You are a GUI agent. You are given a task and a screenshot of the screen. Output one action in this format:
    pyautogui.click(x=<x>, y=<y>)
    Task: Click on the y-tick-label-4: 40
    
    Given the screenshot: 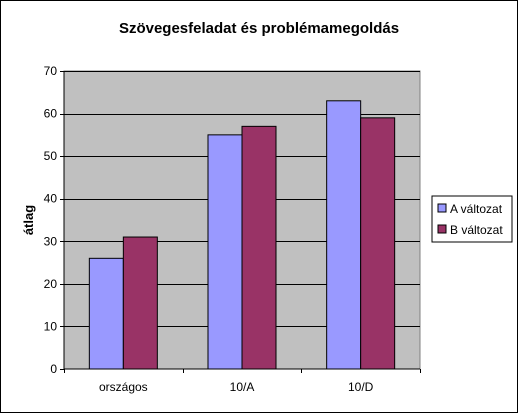 What is the action you would take?
    pyautogui.click(x=51, y=199)
    